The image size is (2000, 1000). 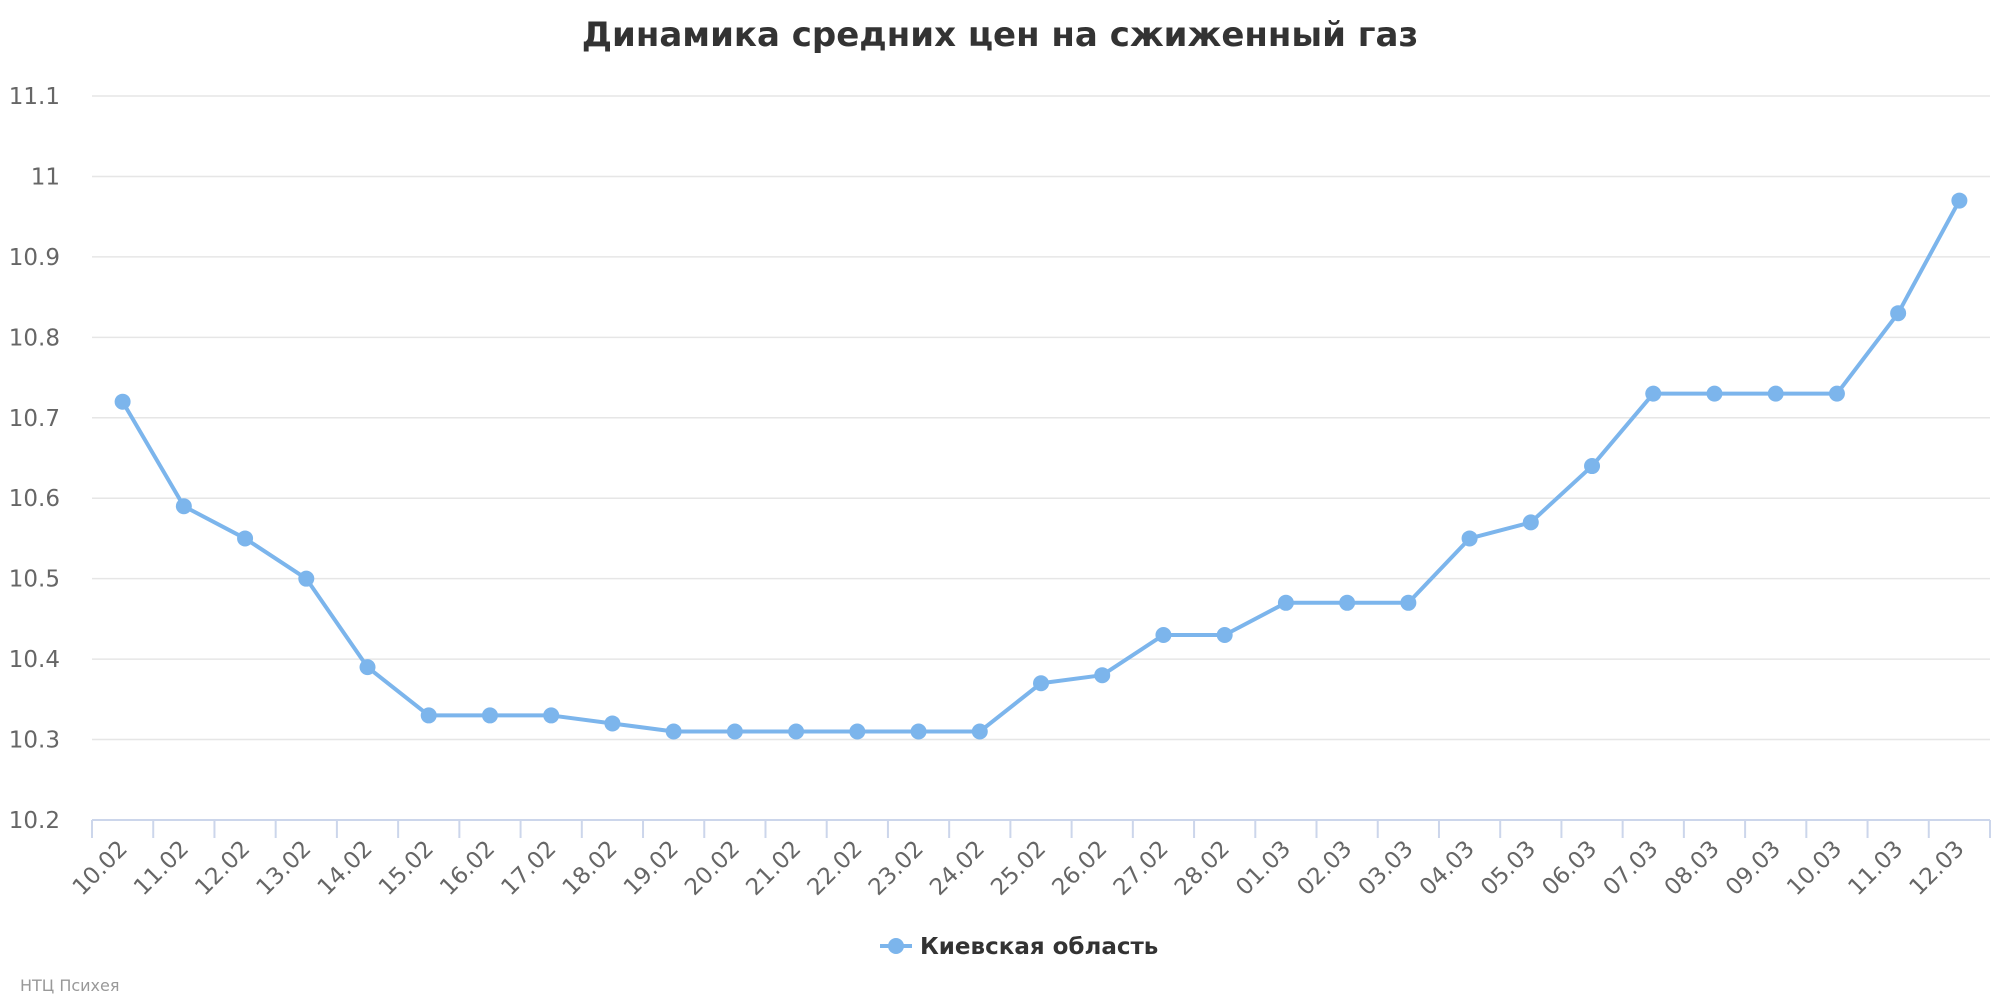 I want to click on x-tick-label: 09.03, so click(x=1753, y=868).